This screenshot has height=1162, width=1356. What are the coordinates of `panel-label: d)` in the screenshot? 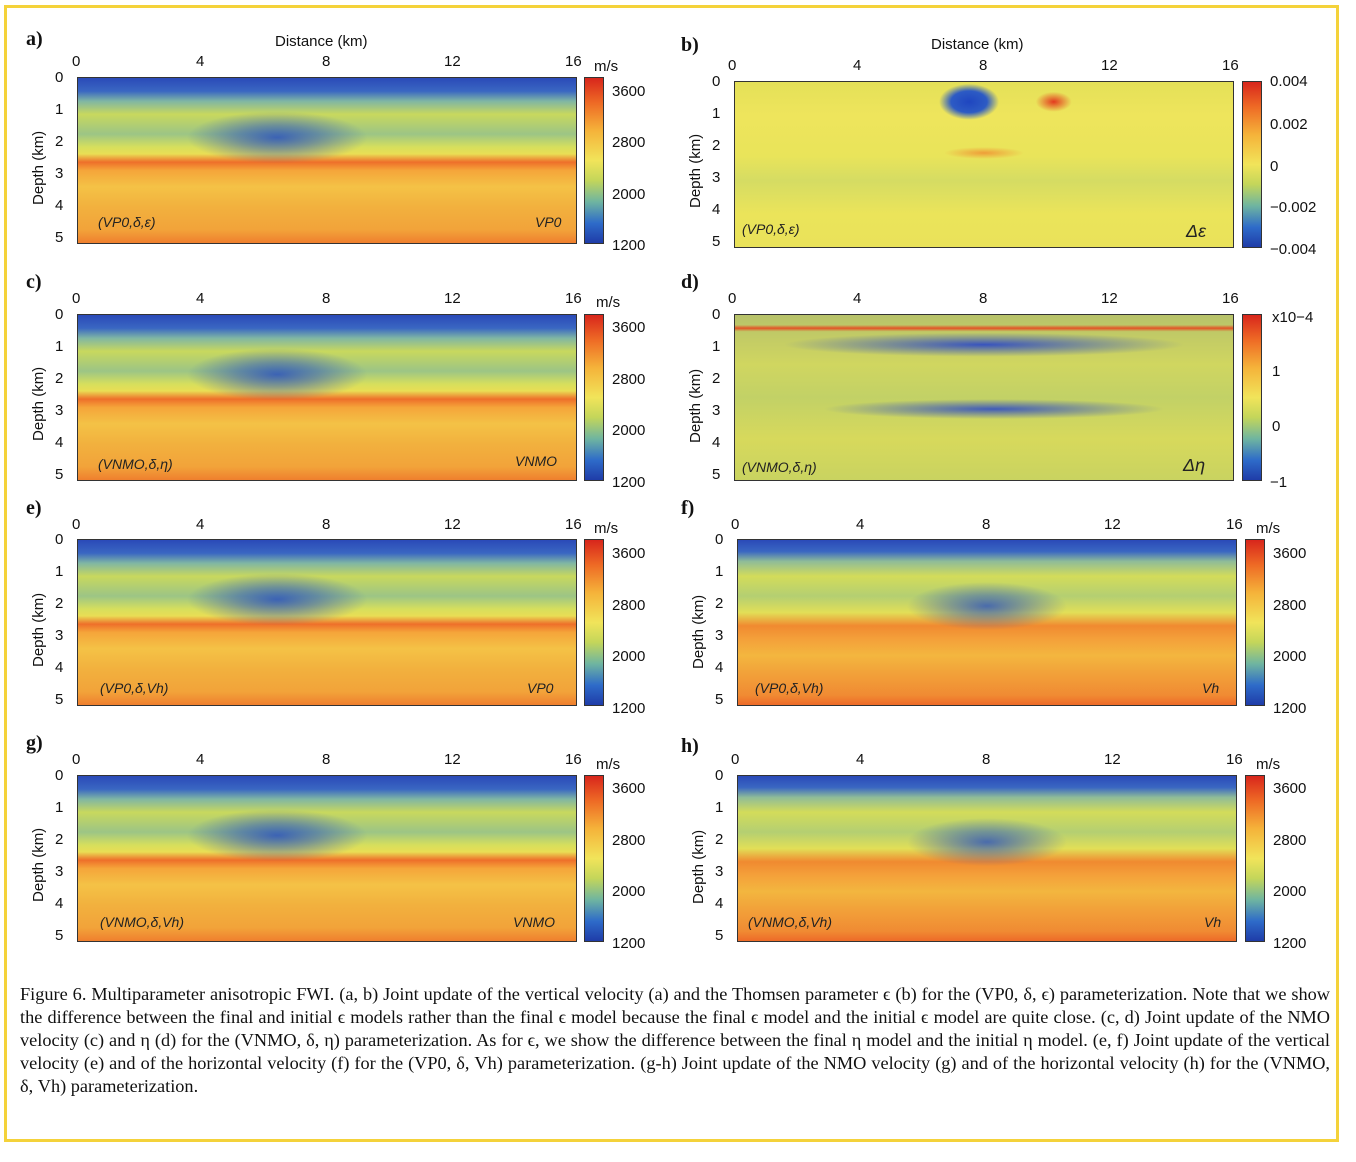 It's located at (690, 282).